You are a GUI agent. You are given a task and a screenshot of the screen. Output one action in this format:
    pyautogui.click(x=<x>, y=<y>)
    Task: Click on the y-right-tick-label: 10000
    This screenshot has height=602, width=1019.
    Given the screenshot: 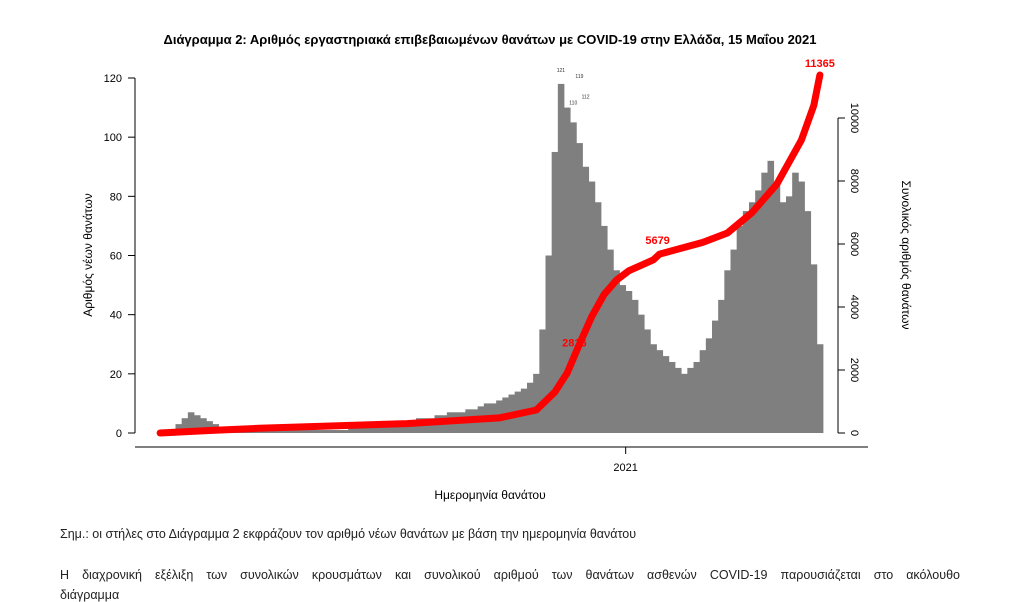 What is the action you would take?
    pyautogui.click(x=854, y=118)
    